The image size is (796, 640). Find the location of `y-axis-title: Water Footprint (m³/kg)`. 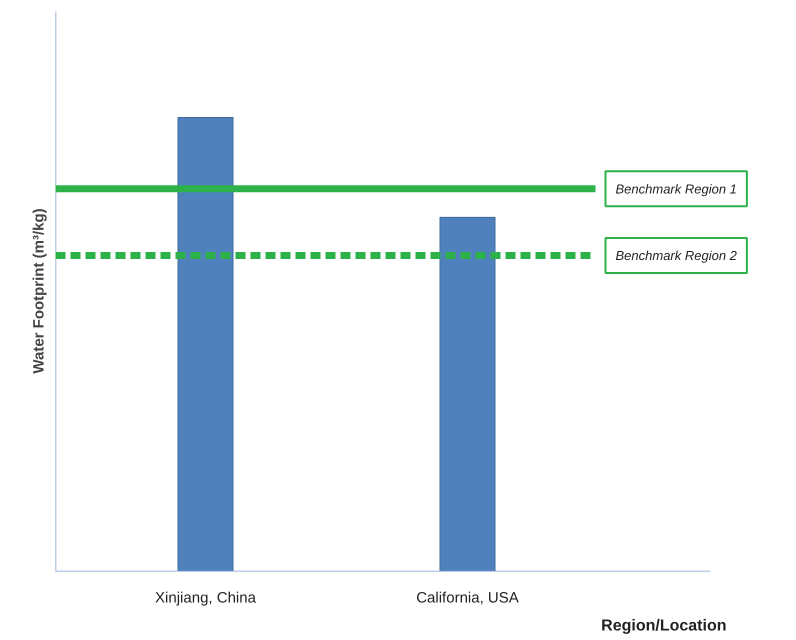

y-axis-title: Water Footprint (m³/kg) is located at coordinates (39, 291).